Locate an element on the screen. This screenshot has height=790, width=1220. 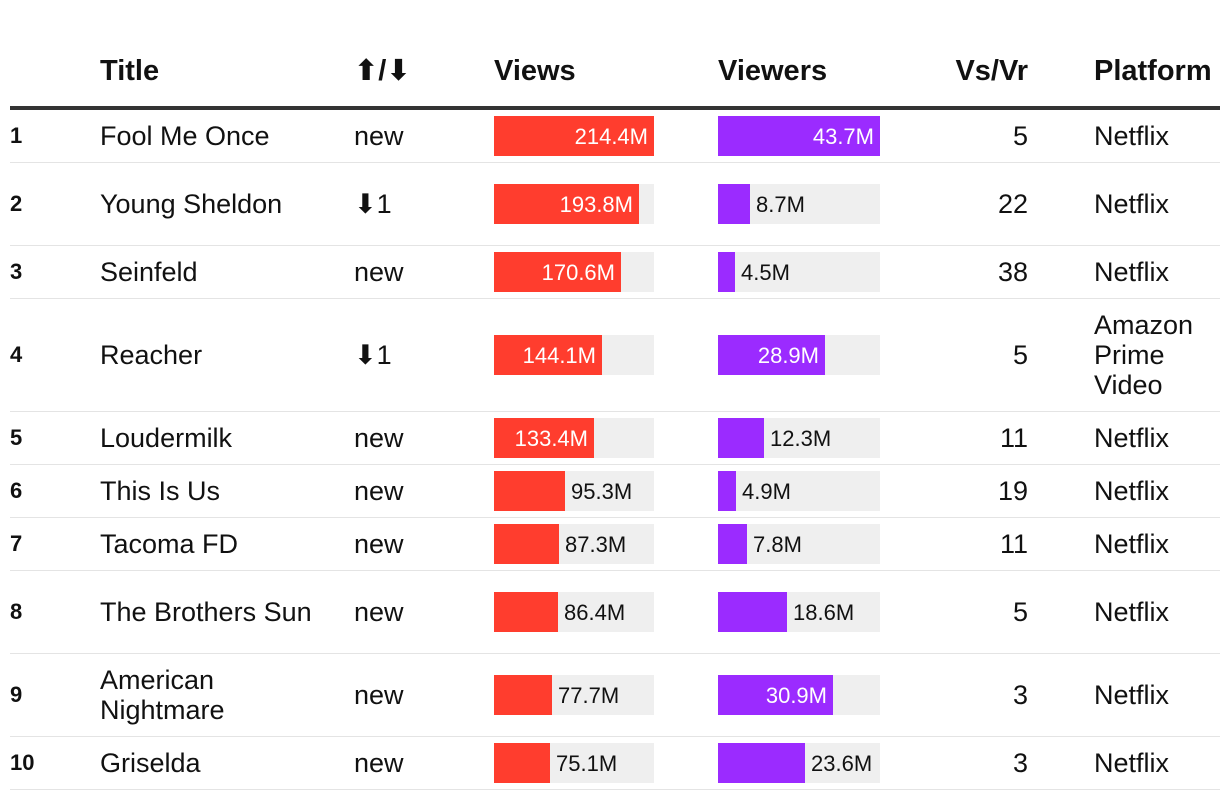
viewers-bar-track: 7.8M is located at coordinates (799, 544).